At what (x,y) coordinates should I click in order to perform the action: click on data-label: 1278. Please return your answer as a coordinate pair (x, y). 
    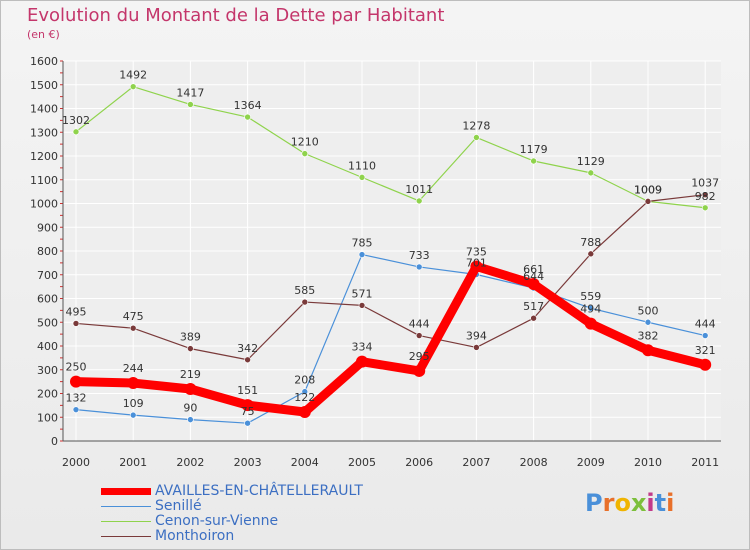
    Looking at the image, I should click on (476, 125).